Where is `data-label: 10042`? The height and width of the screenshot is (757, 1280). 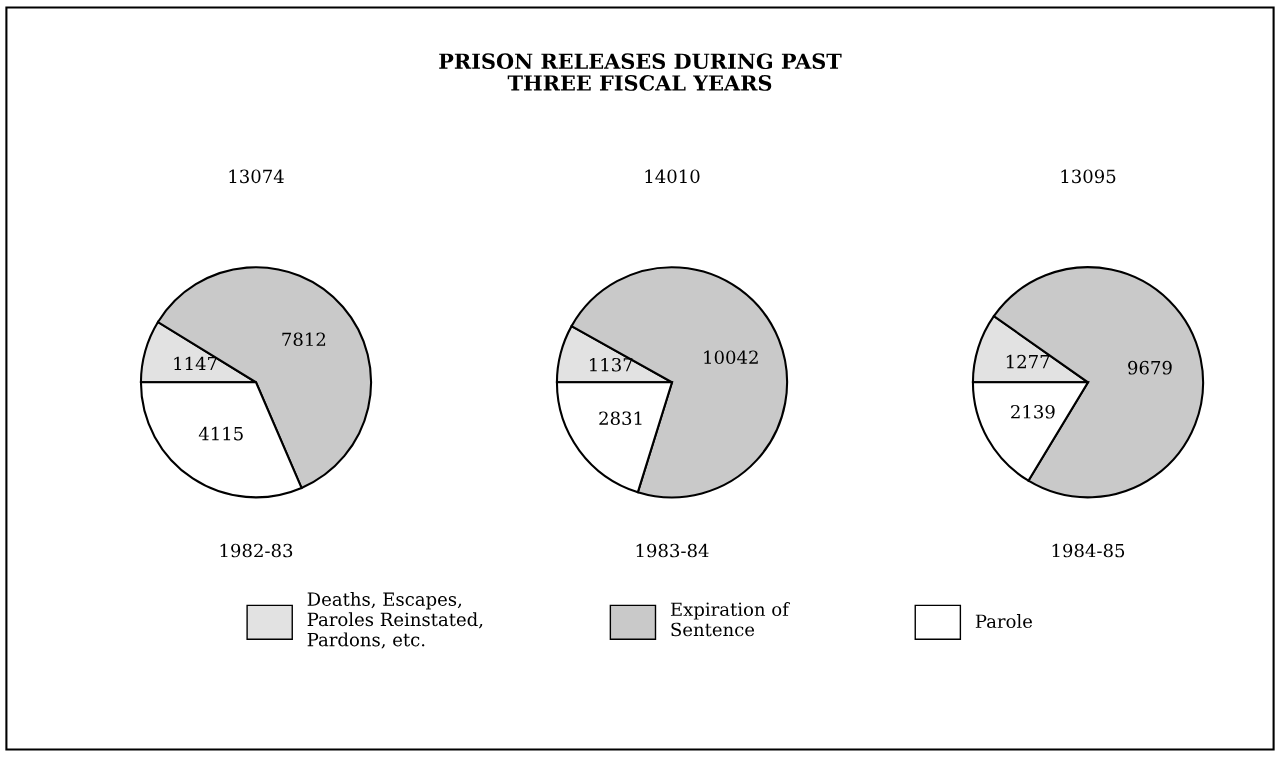
data-label: 10042 is located at coordinates (731, 357).